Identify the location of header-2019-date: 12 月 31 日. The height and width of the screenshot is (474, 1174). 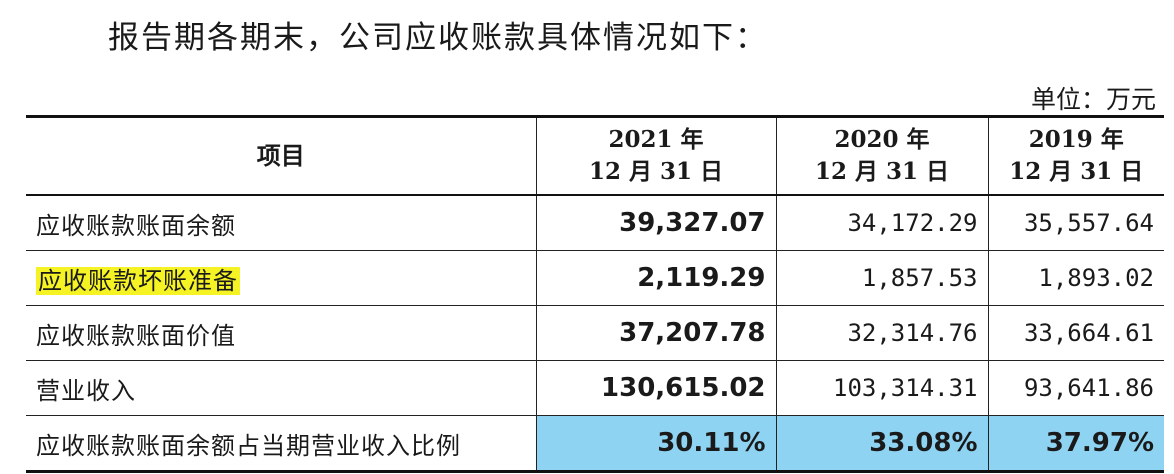
(1076, 171).